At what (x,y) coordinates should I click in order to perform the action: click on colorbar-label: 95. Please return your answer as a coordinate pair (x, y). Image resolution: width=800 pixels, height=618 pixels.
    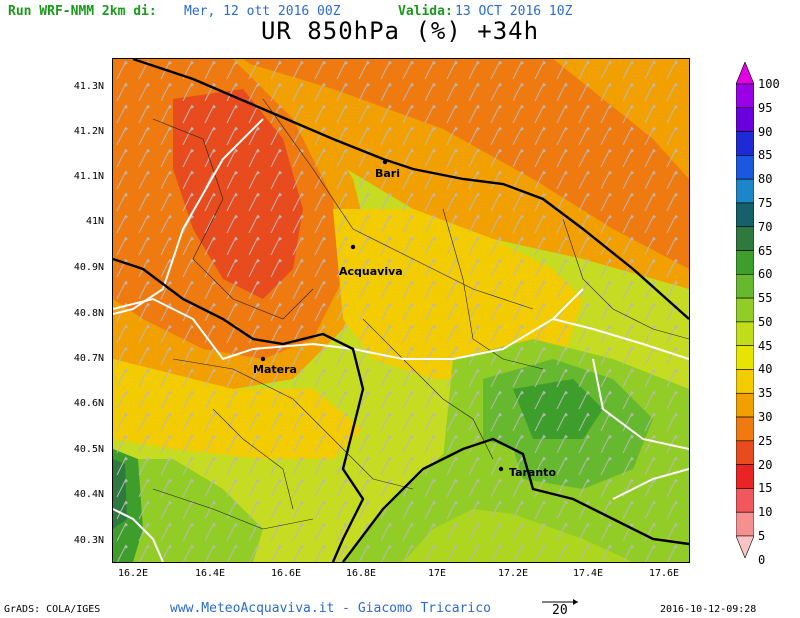
    Looking at the image, I should click on (765, 108).